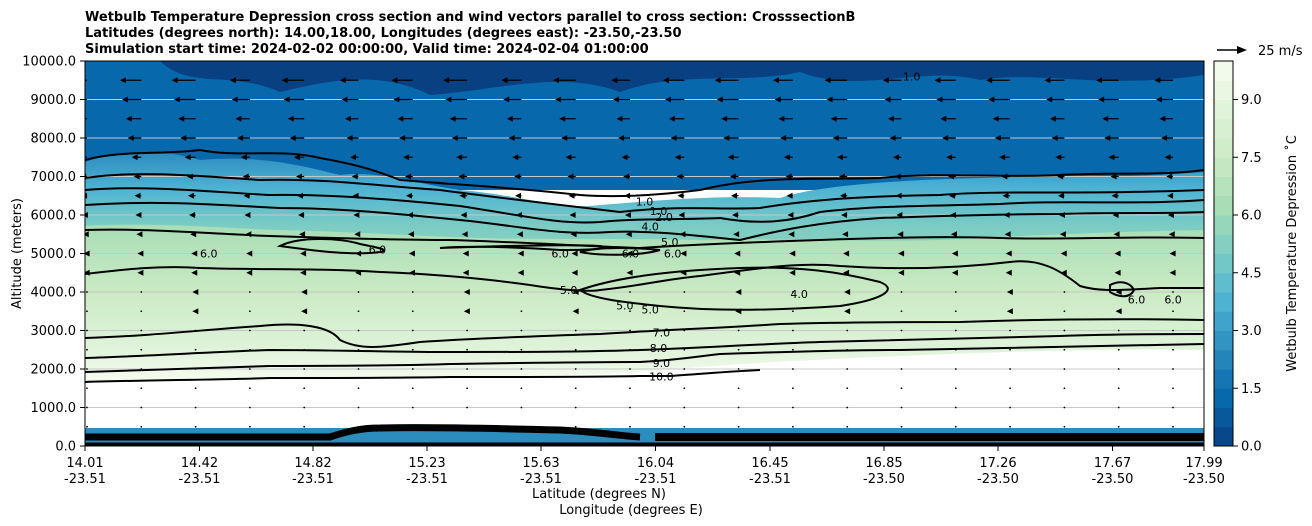  What do you see at coordinates (1251, 273) in the screenshot?
I see `colorbar-tick-label: 4.5` at bounding box center [1251, 273].